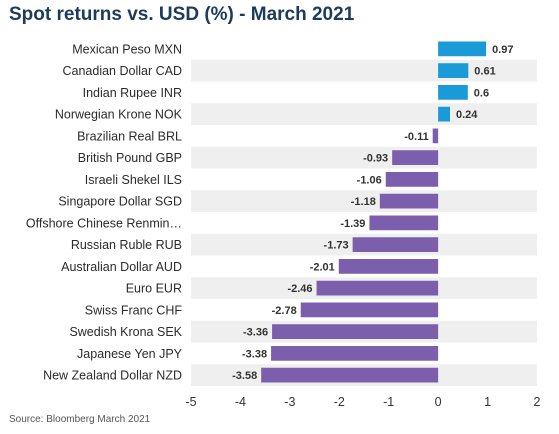 The width and height of the screenshot is (559, 434). What do you see at coordinates (129, 136) in the screenshot?
I see `category-label: Brazilian Real BRL` at bounding box center [129, 136].